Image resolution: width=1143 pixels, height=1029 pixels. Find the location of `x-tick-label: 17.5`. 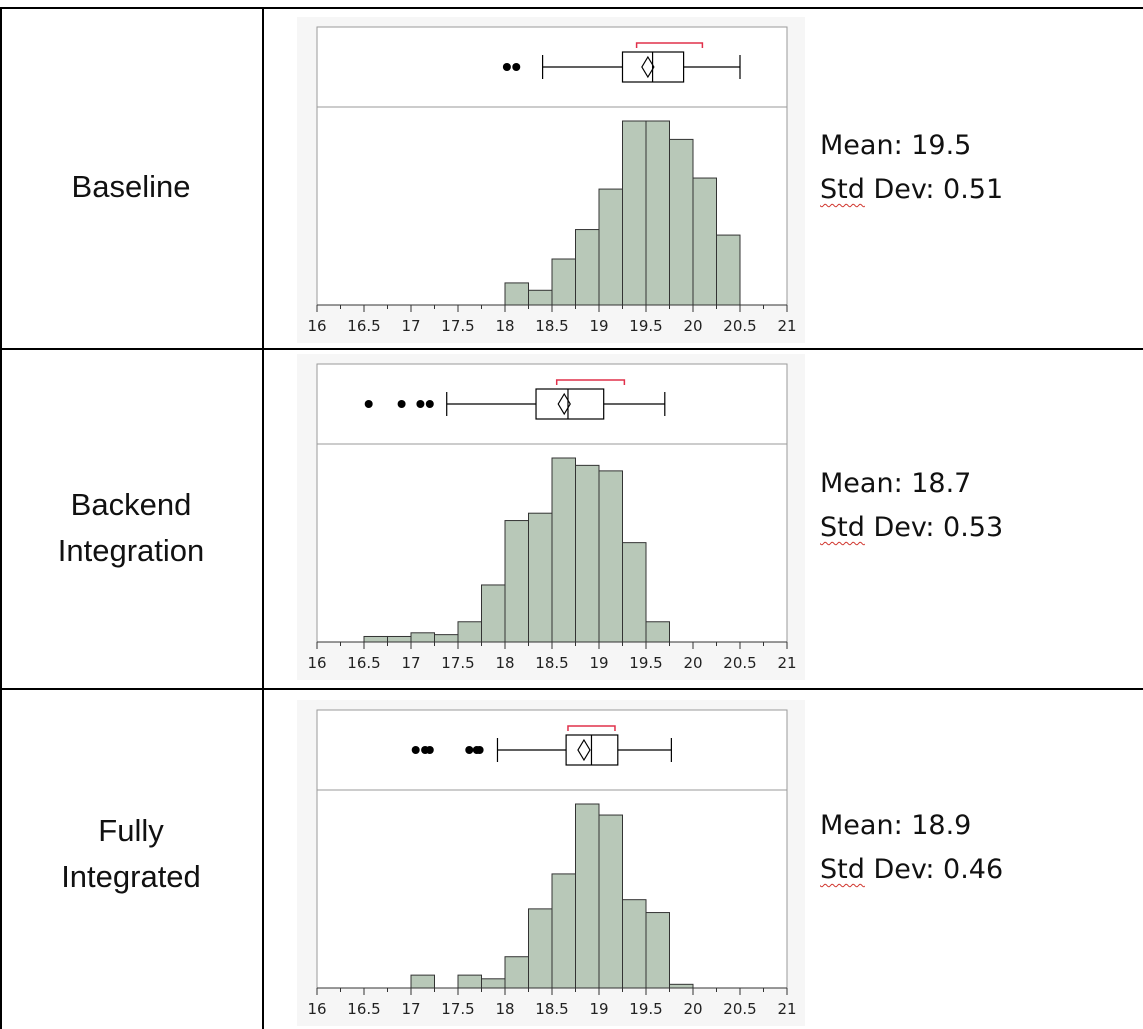

x-tick-label: 17.5 is located at coordinates (457, 1009).